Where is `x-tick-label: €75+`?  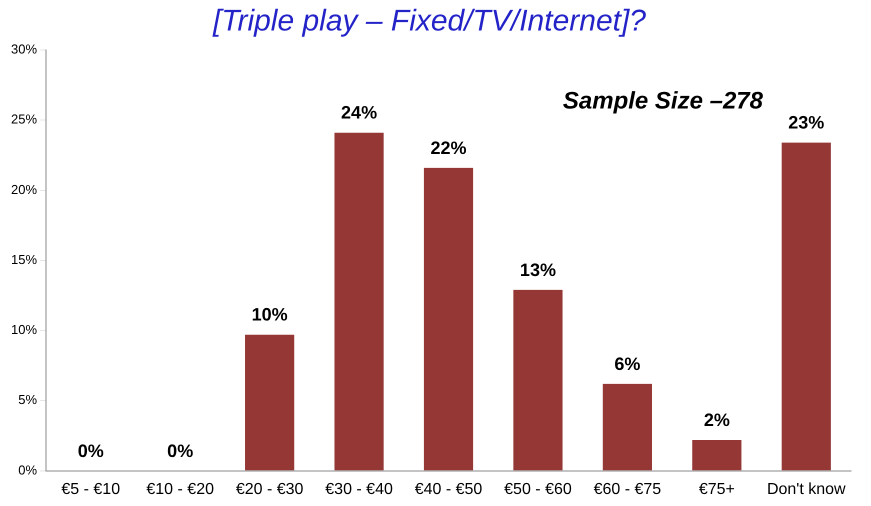 x-tick-label: €75+ is located at coordinates (716, 489).